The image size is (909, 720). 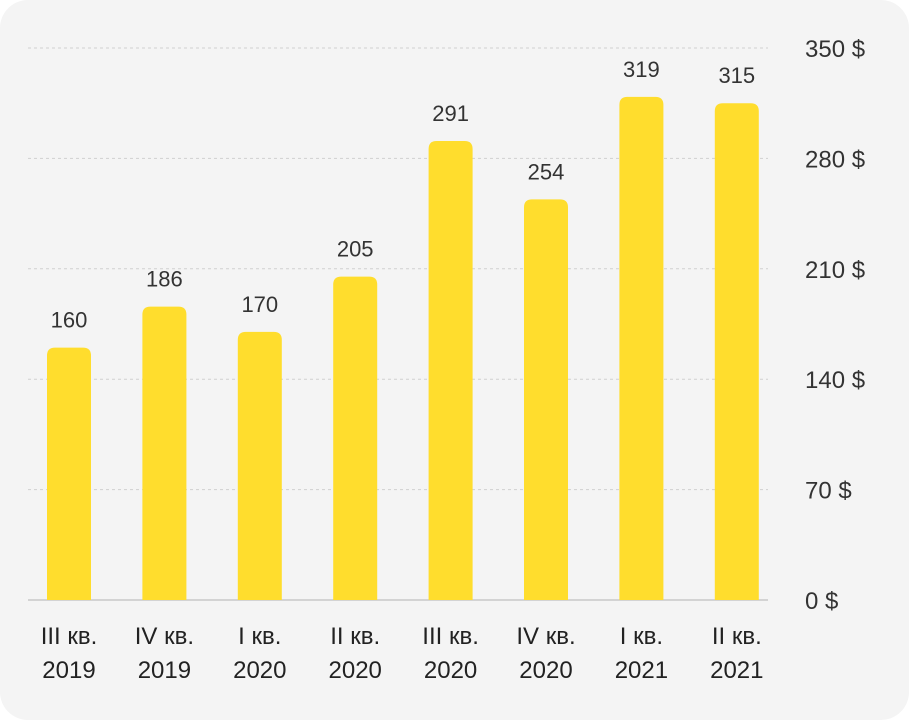 What do you see at coordinates (546, 171) in the screenshot?
I see `bar-value-label: 254` at bounding box center [546, 171].